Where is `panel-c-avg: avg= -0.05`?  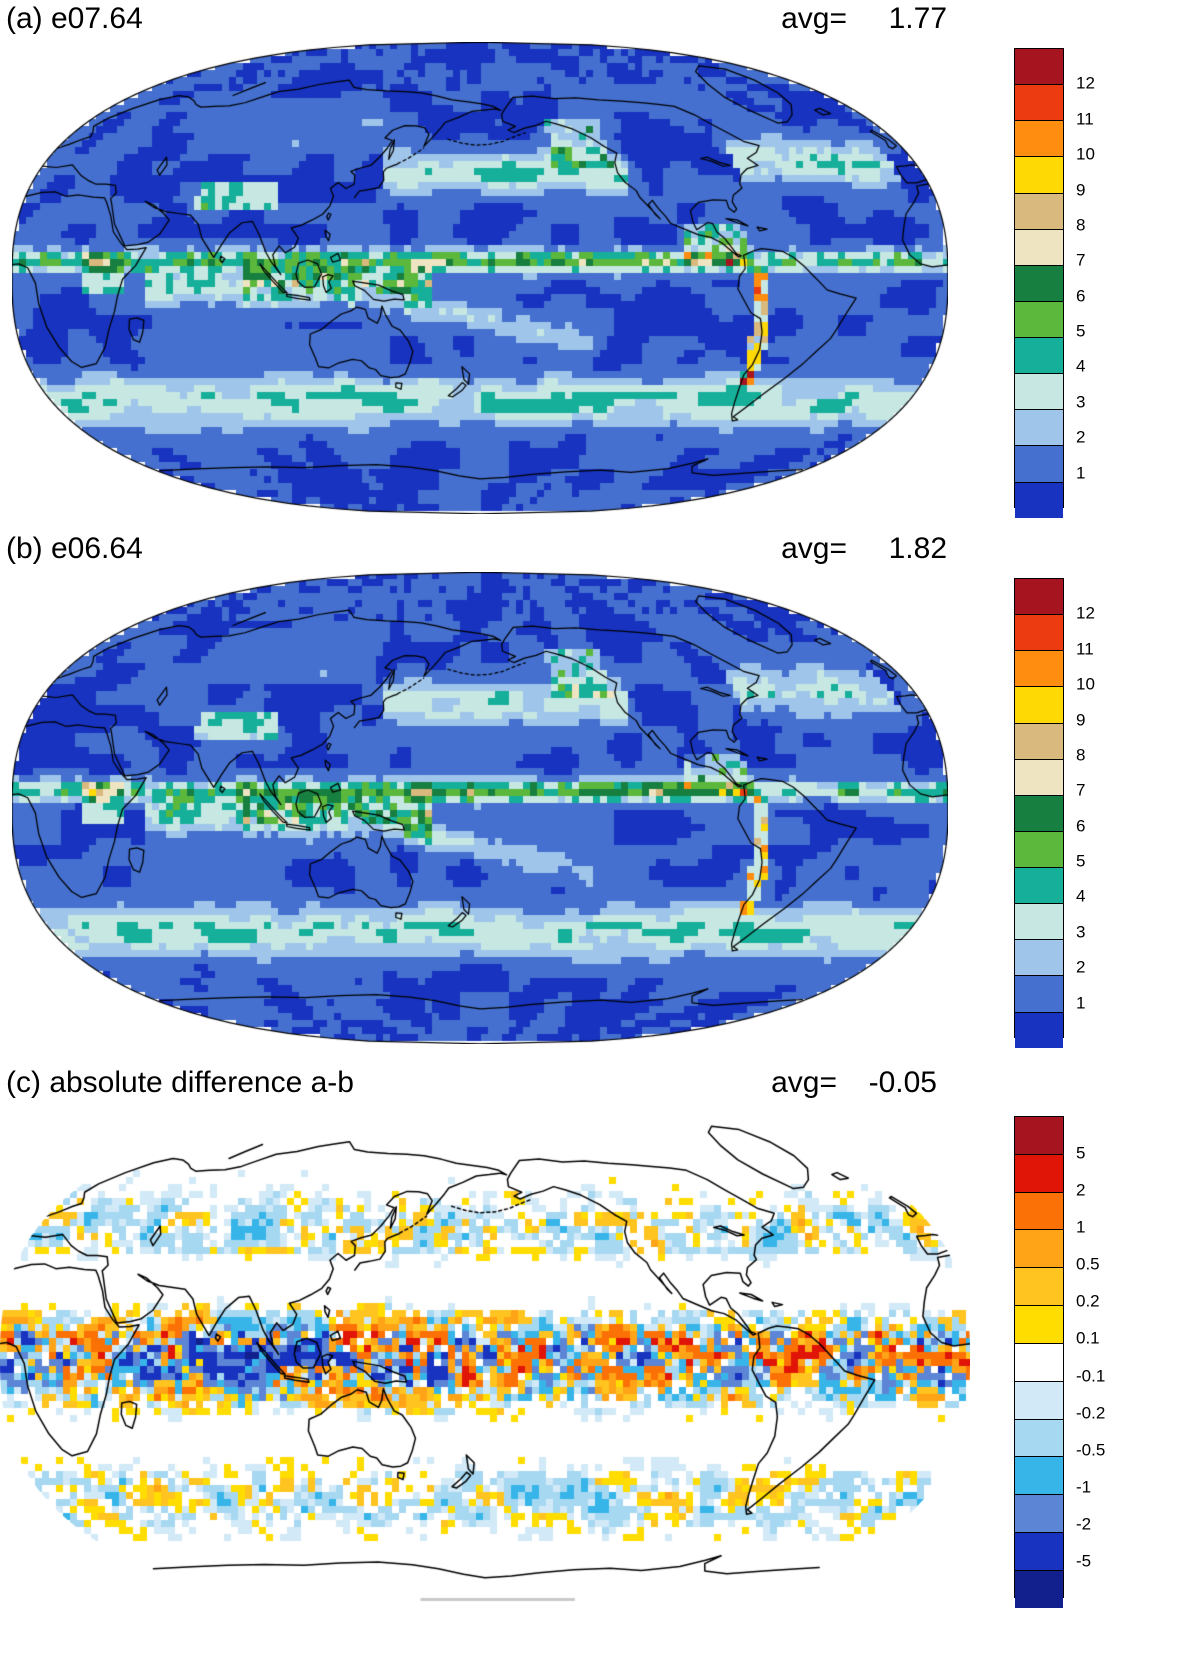 panel-c-avg: avg= -0.05 is located at coordinates (854, 1083).